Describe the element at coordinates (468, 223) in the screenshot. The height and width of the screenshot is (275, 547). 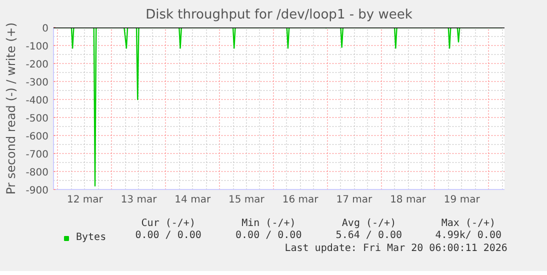
I see `text: Max (-/+)` at that location.